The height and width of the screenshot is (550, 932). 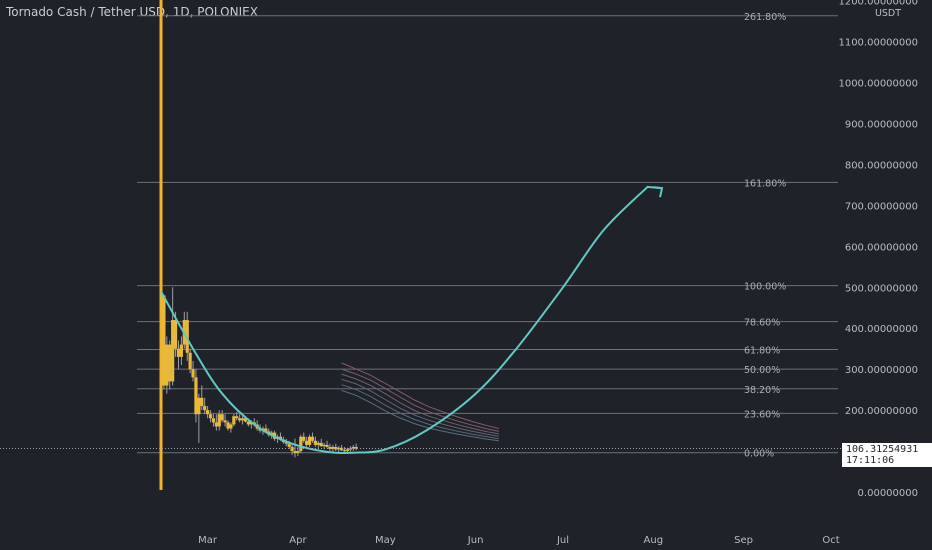 I want to click on y-tick-label-0: 0.00000000, so click(x=888, y=493).